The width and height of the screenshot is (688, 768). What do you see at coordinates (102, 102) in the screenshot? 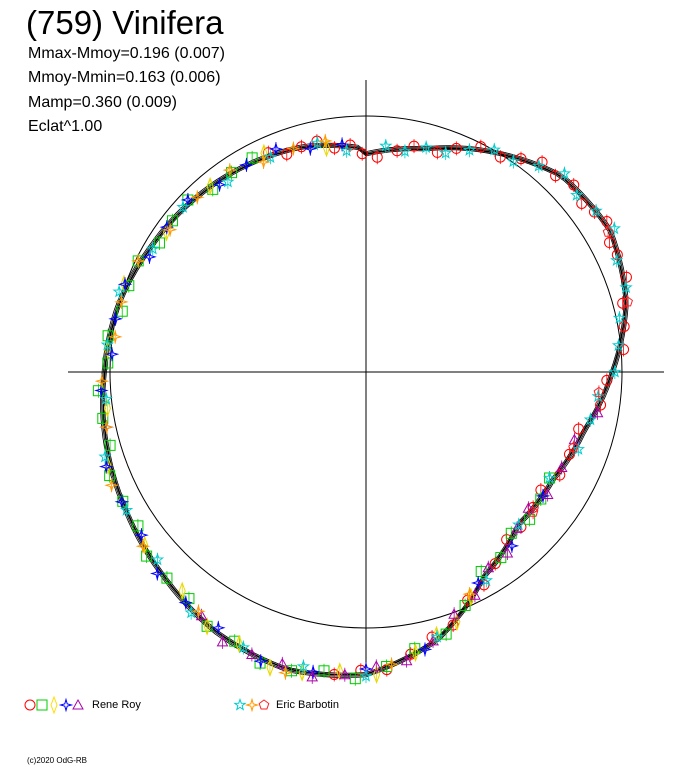
I see `stat-mamp: Mamp=0.360 (0.009)` at bounding box center [102, 102].